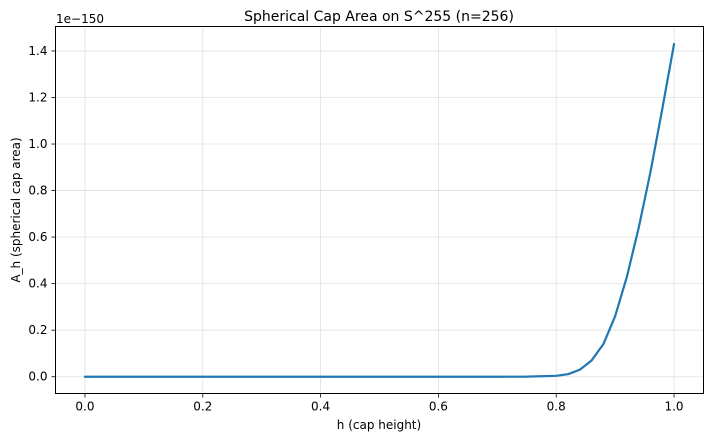 The image size is (713, 440). I want to click on x-tick-label: 0.2, so click(202, 407).